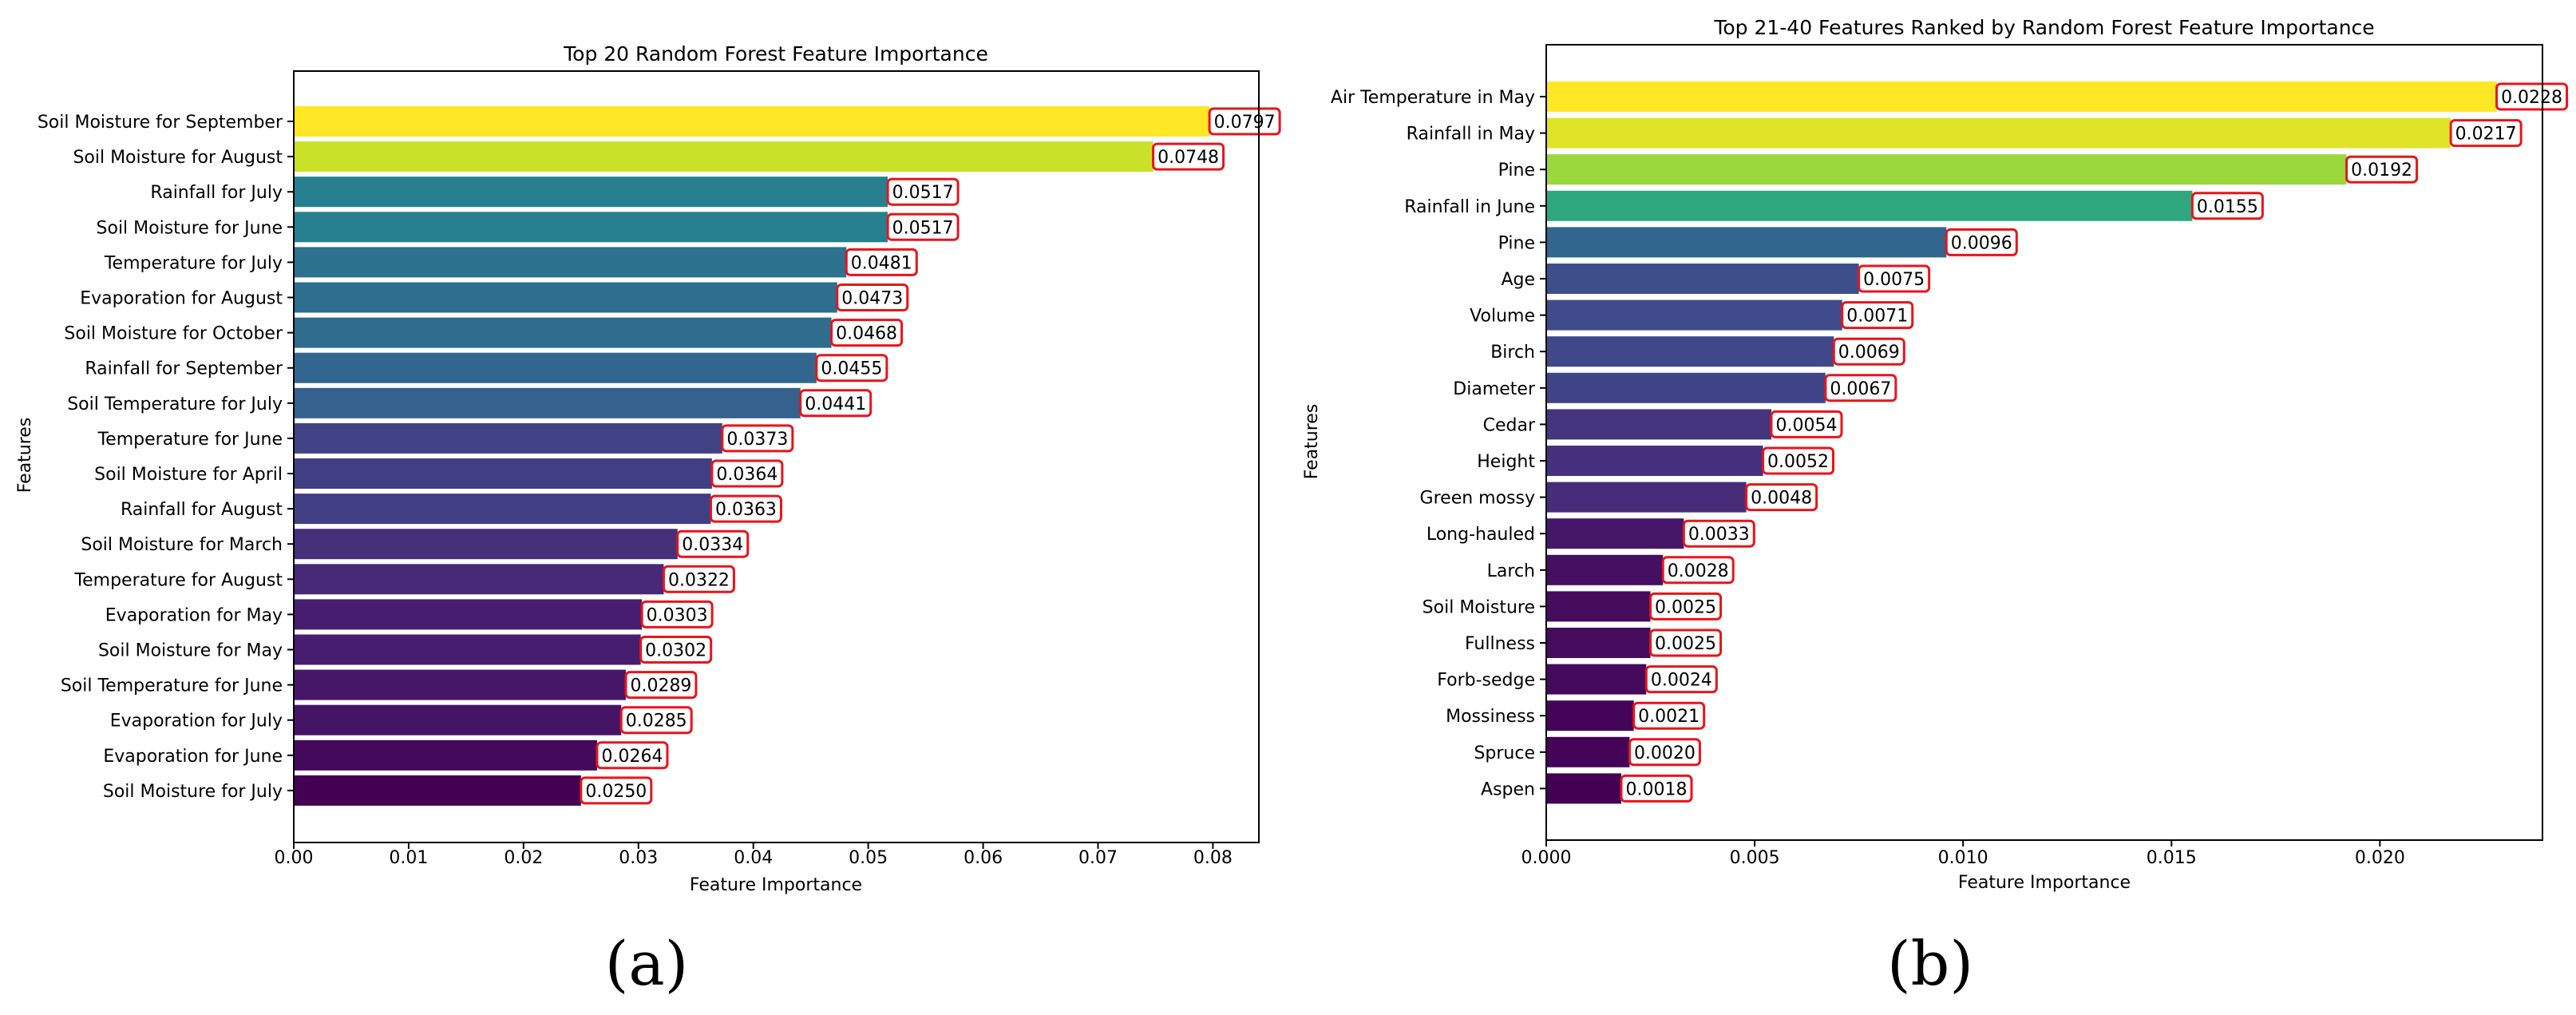 This screenshot has width=2576, height=1015. Describe the element at coordinates (1471, 135) in the screenshot. I see `chart-b-ytick-label-2: Rainfall in May` at that location.